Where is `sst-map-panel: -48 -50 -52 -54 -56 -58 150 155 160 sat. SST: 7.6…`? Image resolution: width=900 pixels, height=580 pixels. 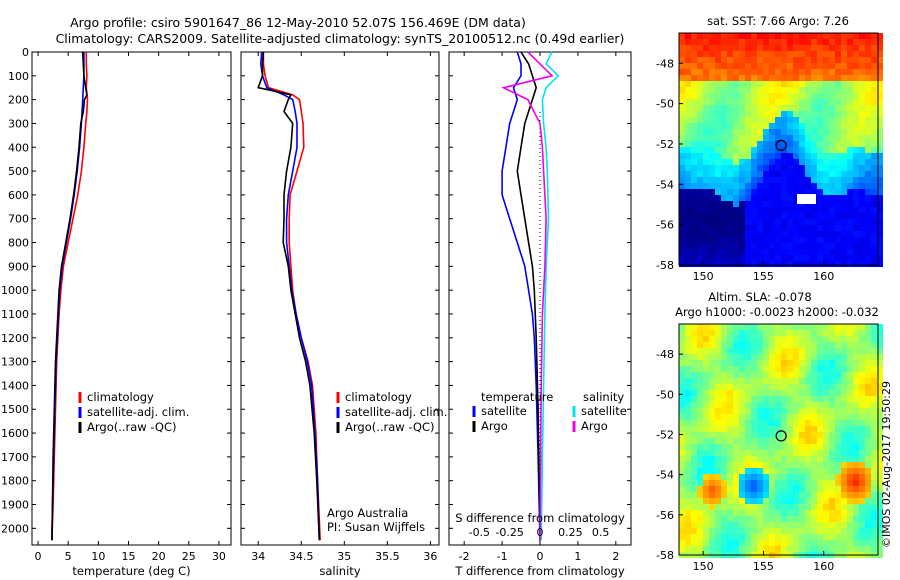
sst-map-panel: -48 -50 -52 -54 -56 -58 150 155 160 sat. SST: 7.6… is located at coordinates (769, 148).